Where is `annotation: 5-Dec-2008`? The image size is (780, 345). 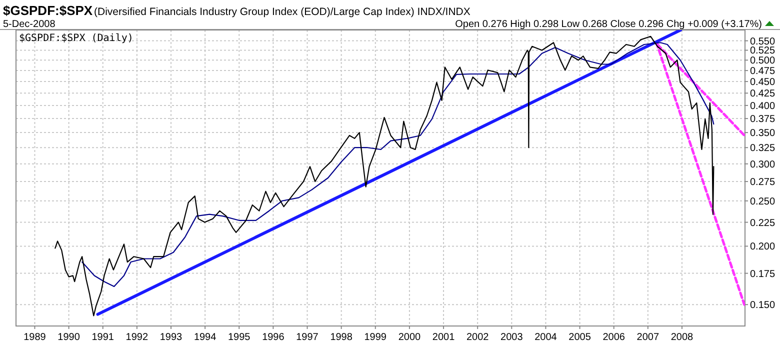 annotation: 5-Dec-2008 is located at coordinates (29, 24).